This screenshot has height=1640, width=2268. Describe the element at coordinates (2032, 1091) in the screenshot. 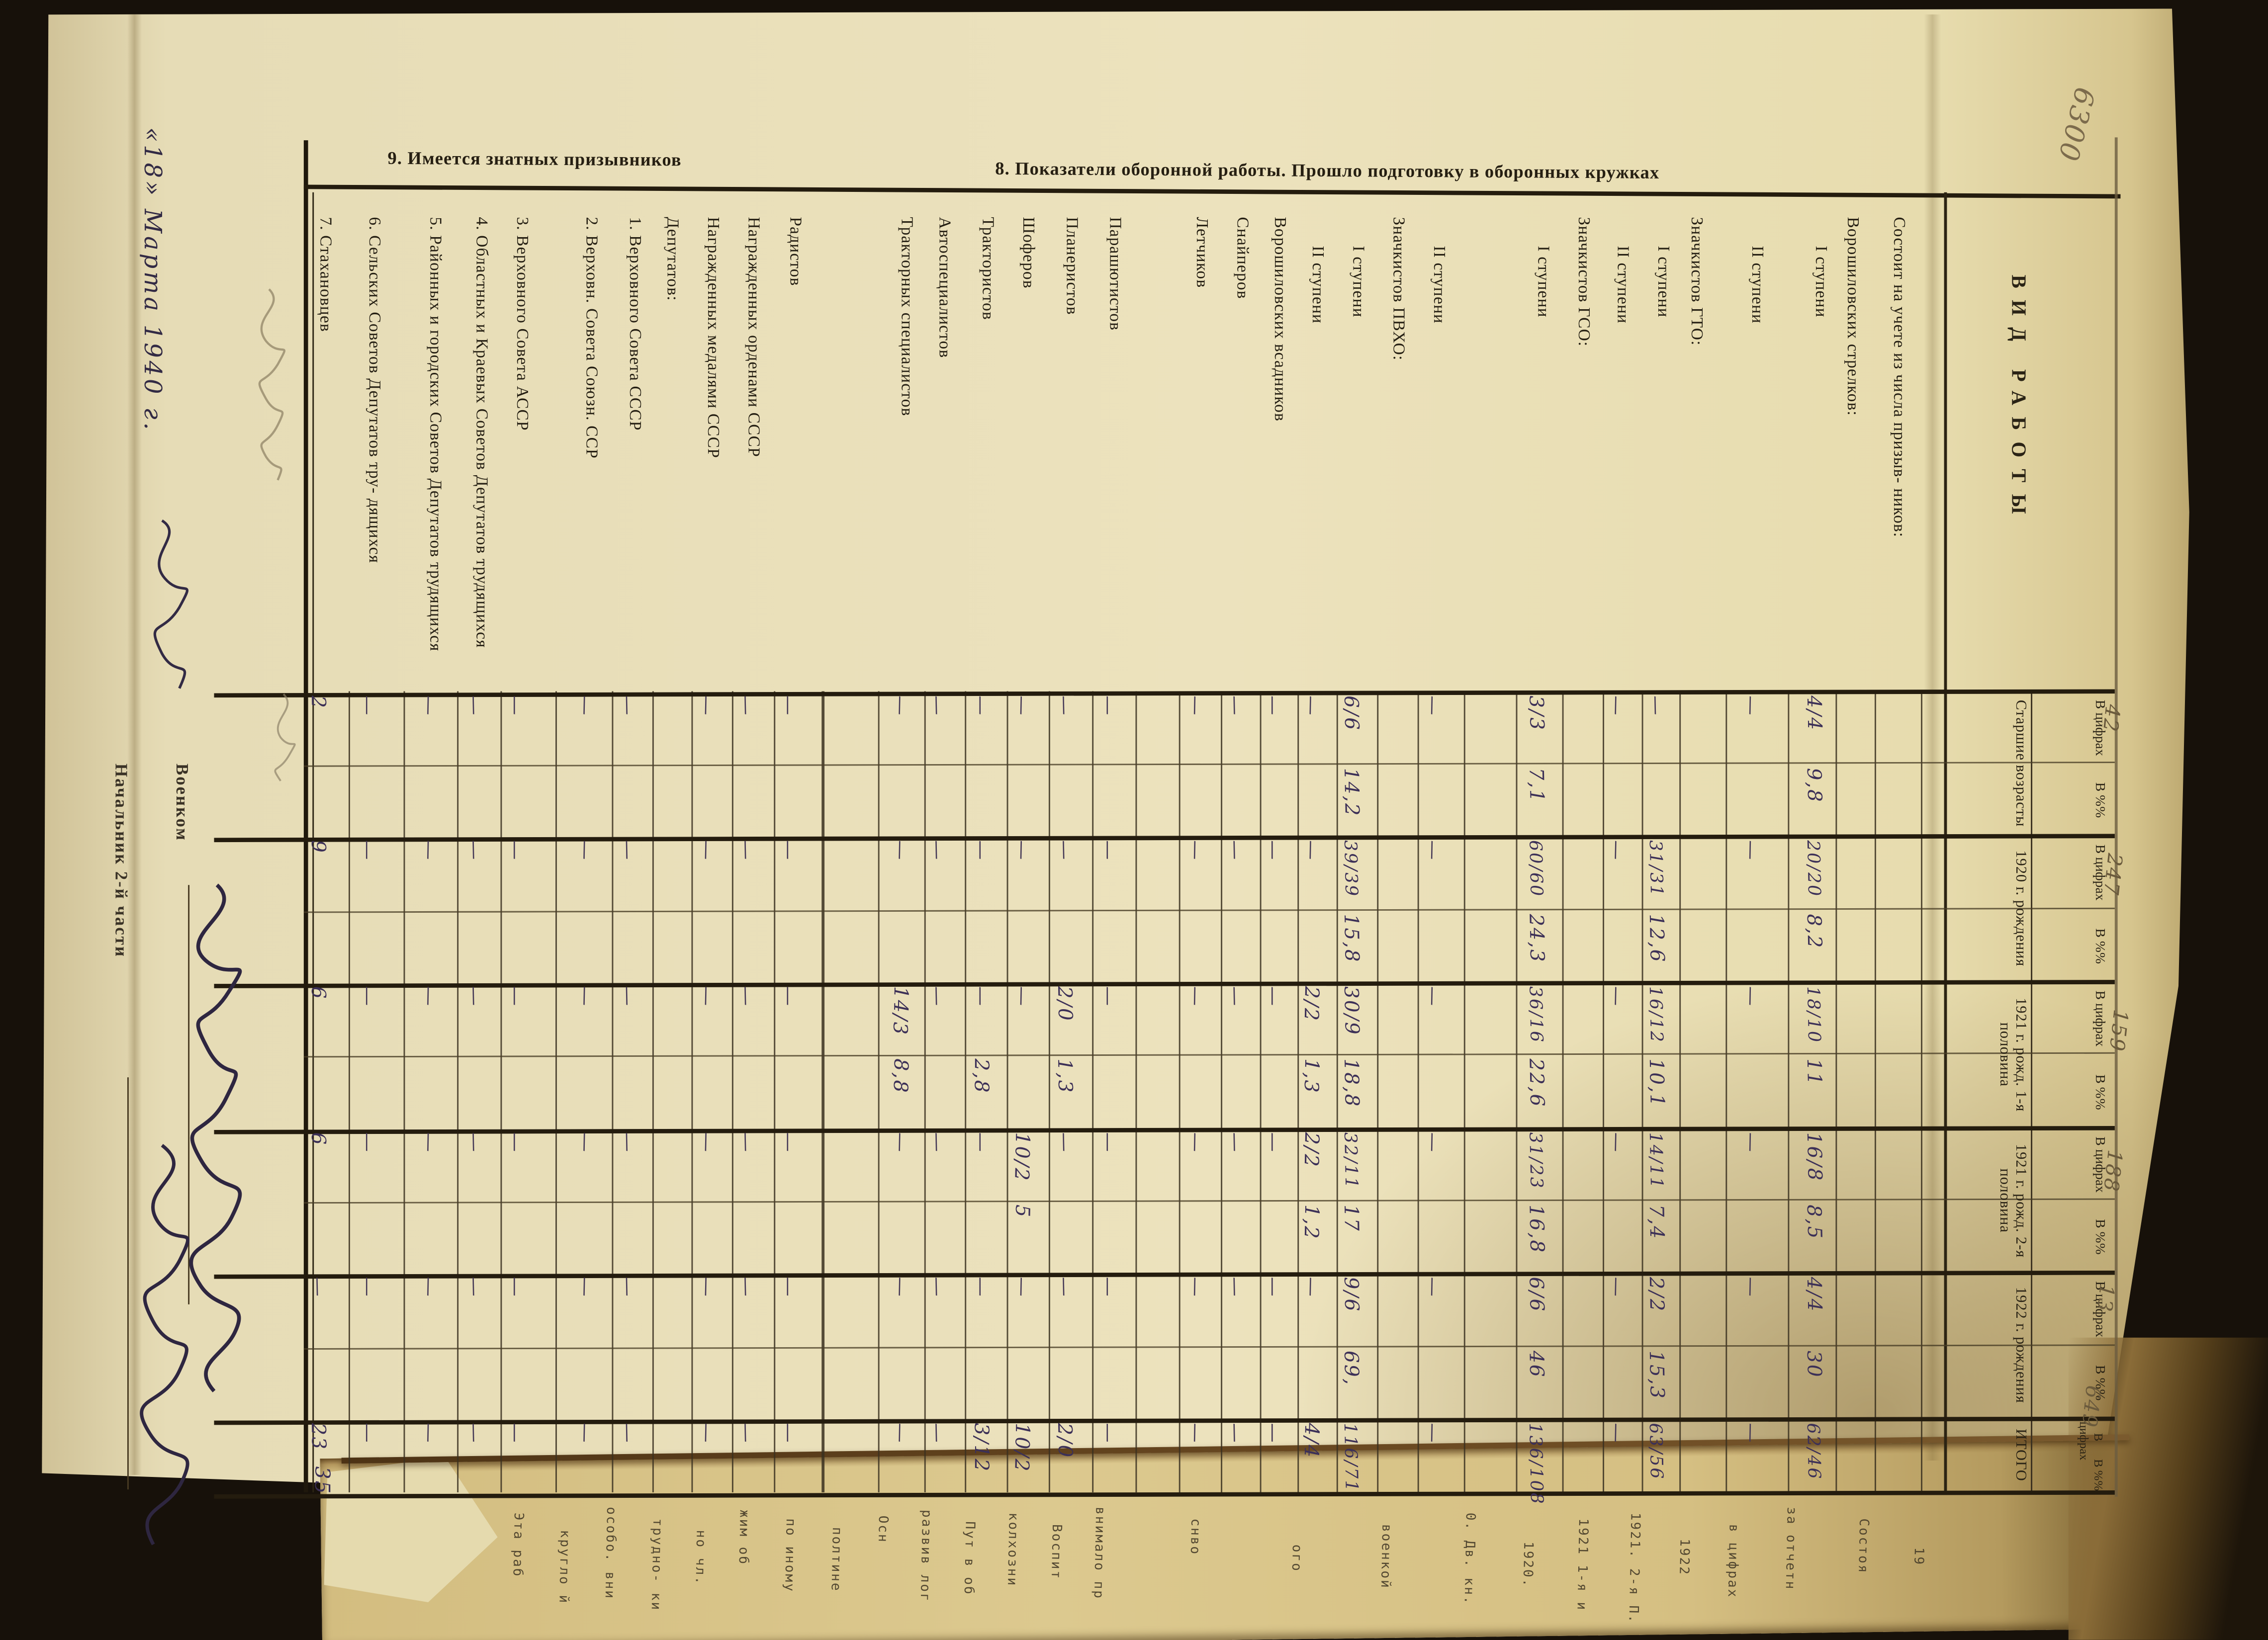

I see `header-subcolumn-divider` at that location.